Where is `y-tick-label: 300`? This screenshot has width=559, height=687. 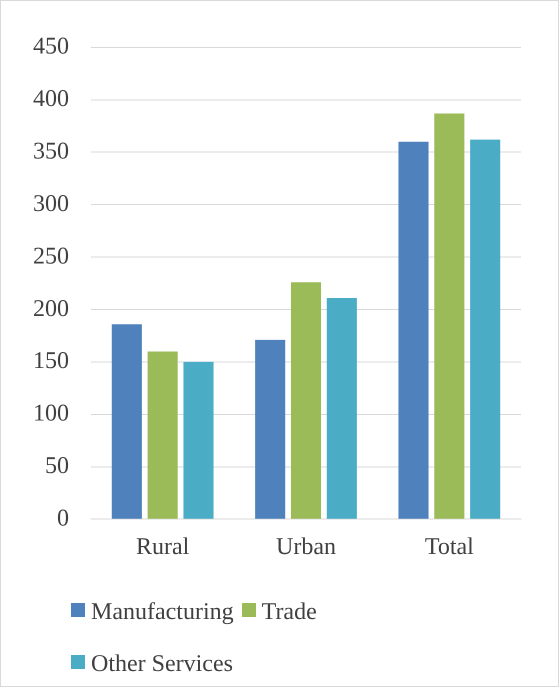 y-tick-label: 300 is located at coordinates (51, 203).